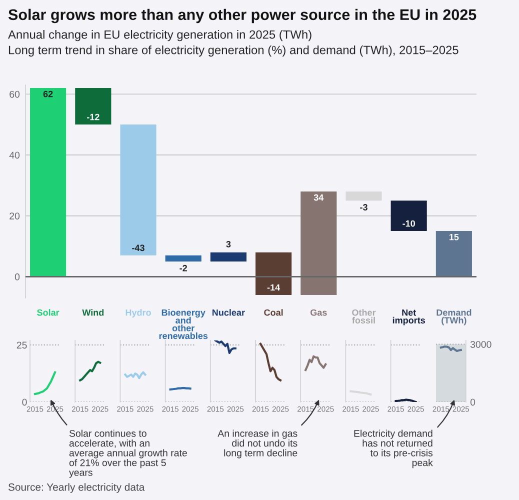  I want to click on data-label: 34, so click(319, 197).